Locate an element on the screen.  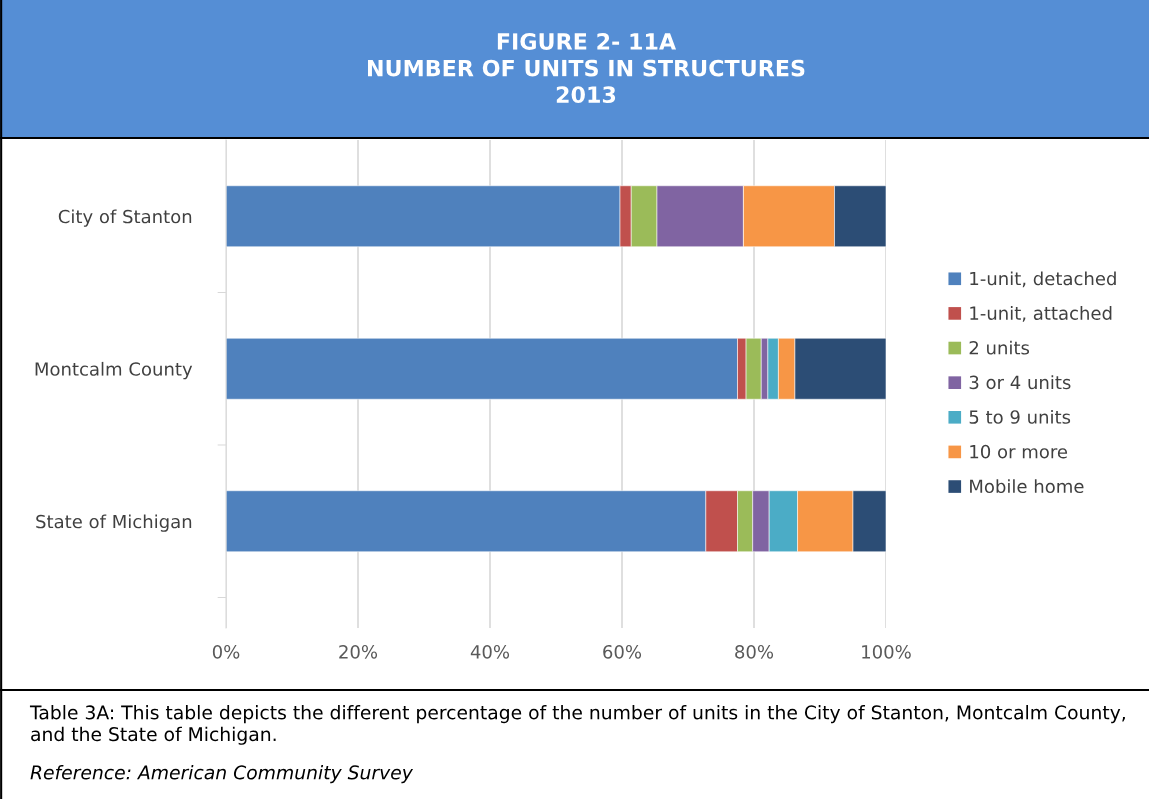
x-tick-label: 40% is located at coordinates (490, 651).